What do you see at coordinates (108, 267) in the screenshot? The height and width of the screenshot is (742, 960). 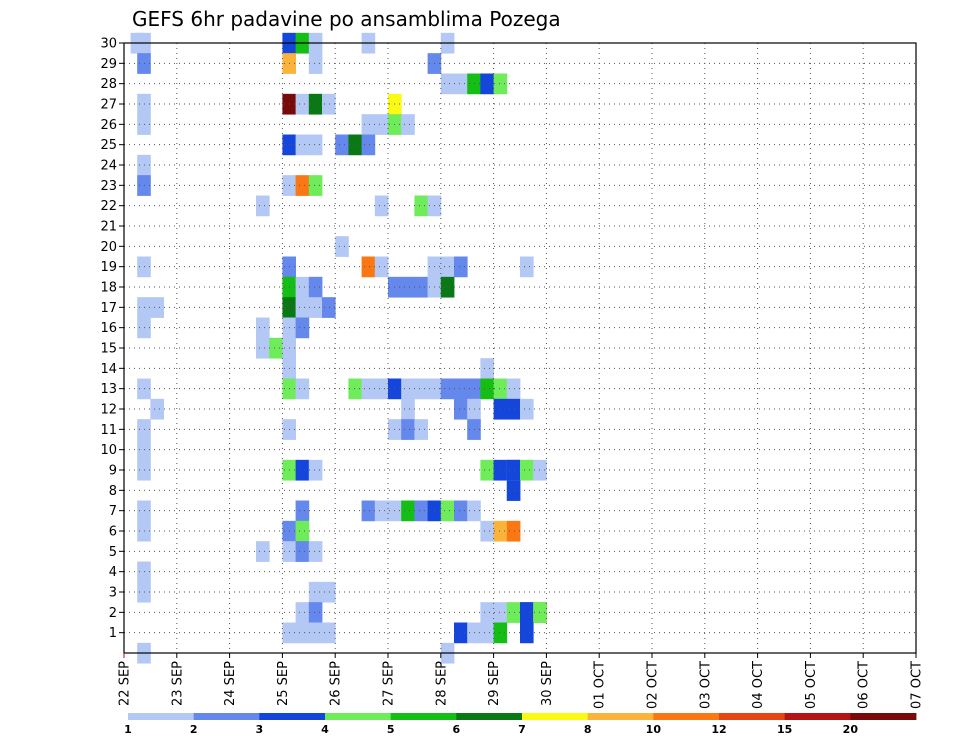 I see `y-tick-label: 19` at bounding box center [108, 267].